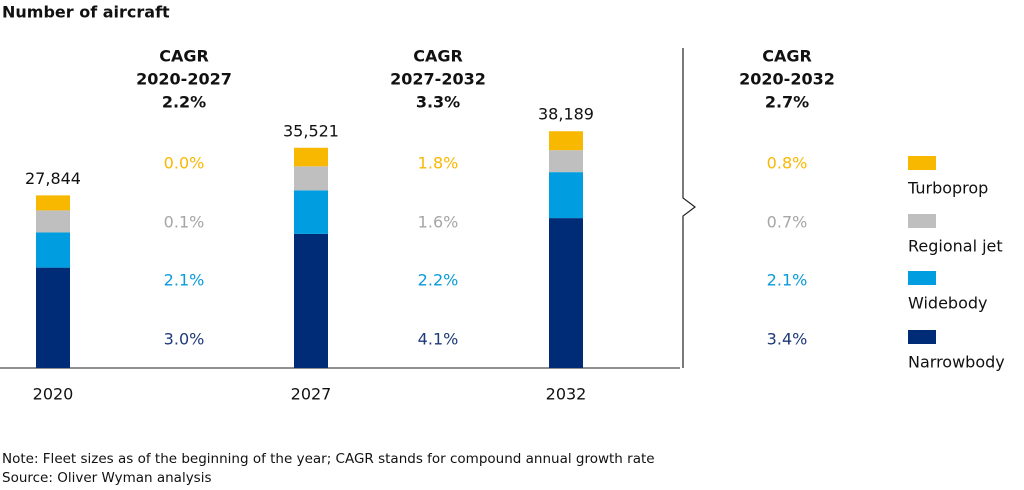 The image size is (1024, 490). Describe the element at coordinates (956, 362) in the screenshot. I see `legend-label: Narrowbody` at that location.